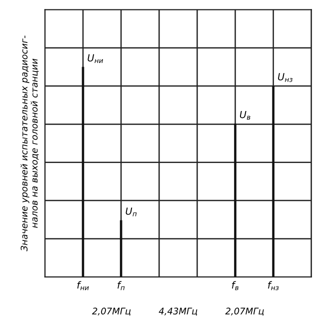 This screenshot has height=322, width=321. I want to click on x-tick-label: f$_{в}$, so click(235, 285).